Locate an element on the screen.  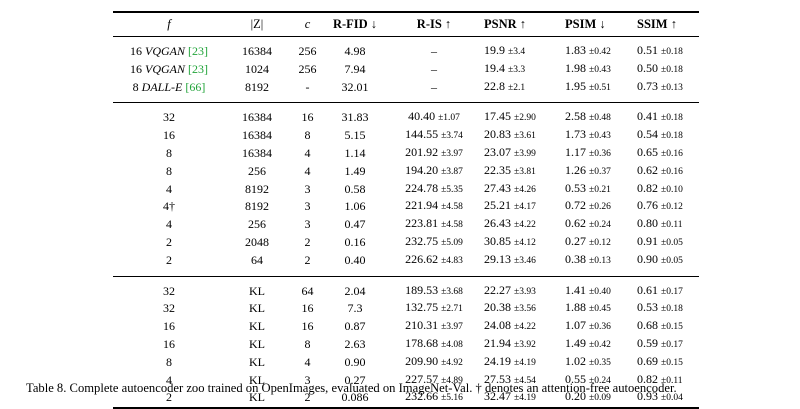
cell-c: 3 is located at coordinates (307, 225).